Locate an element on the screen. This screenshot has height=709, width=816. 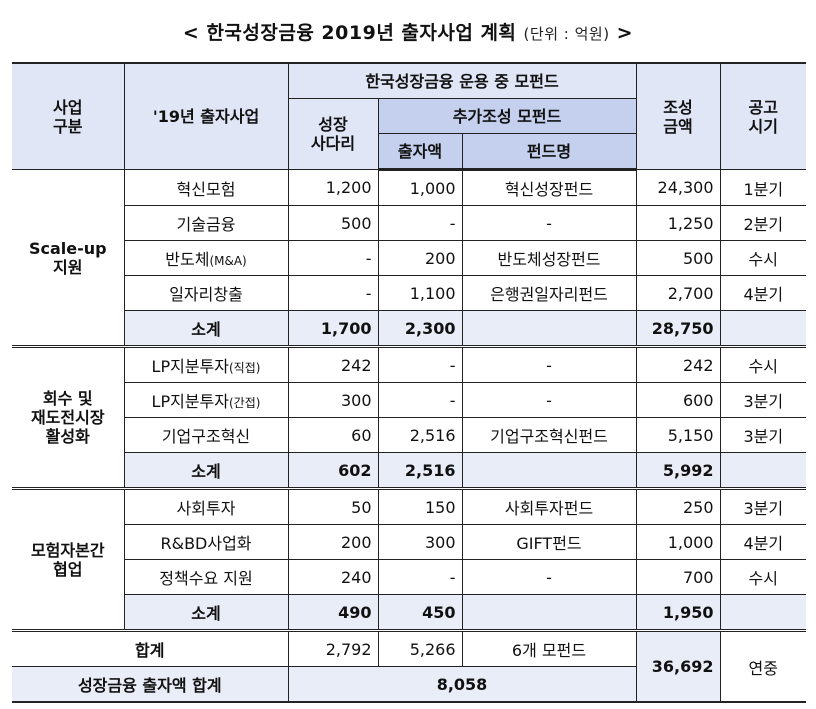
fund-cell: 반도체성장펀드 is located at coordinates (549, 258).